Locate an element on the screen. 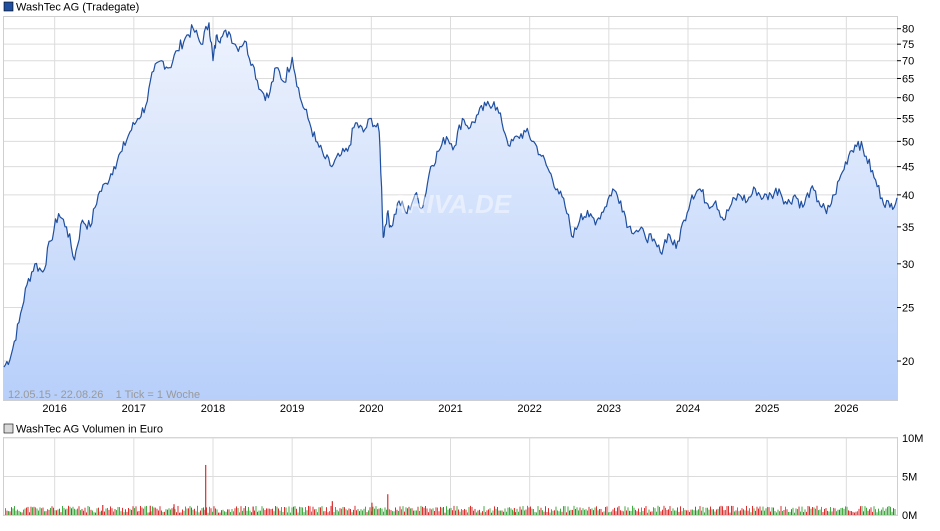  price-x-tick-label: 2022 is located at coordinates (529, 409).